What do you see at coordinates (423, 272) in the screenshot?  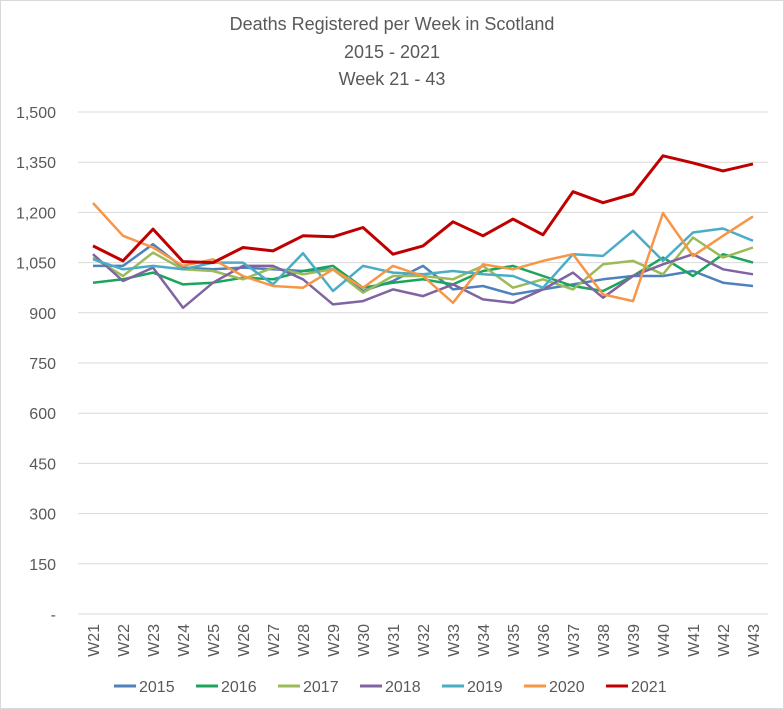 I see `series-line-2016` at bounding box center [423, 272].